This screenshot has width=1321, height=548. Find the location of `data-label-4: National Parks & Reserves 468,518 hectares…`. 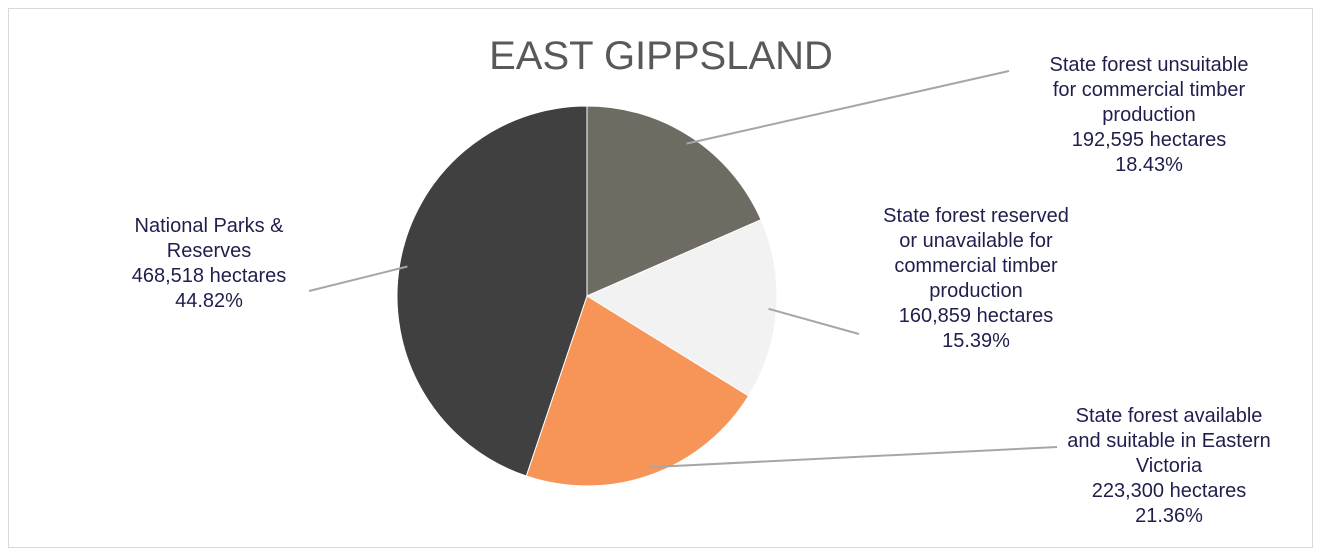

data-label-4: National Parks & Reserves 468,518 hectares… is located at coordinates (209, 263).